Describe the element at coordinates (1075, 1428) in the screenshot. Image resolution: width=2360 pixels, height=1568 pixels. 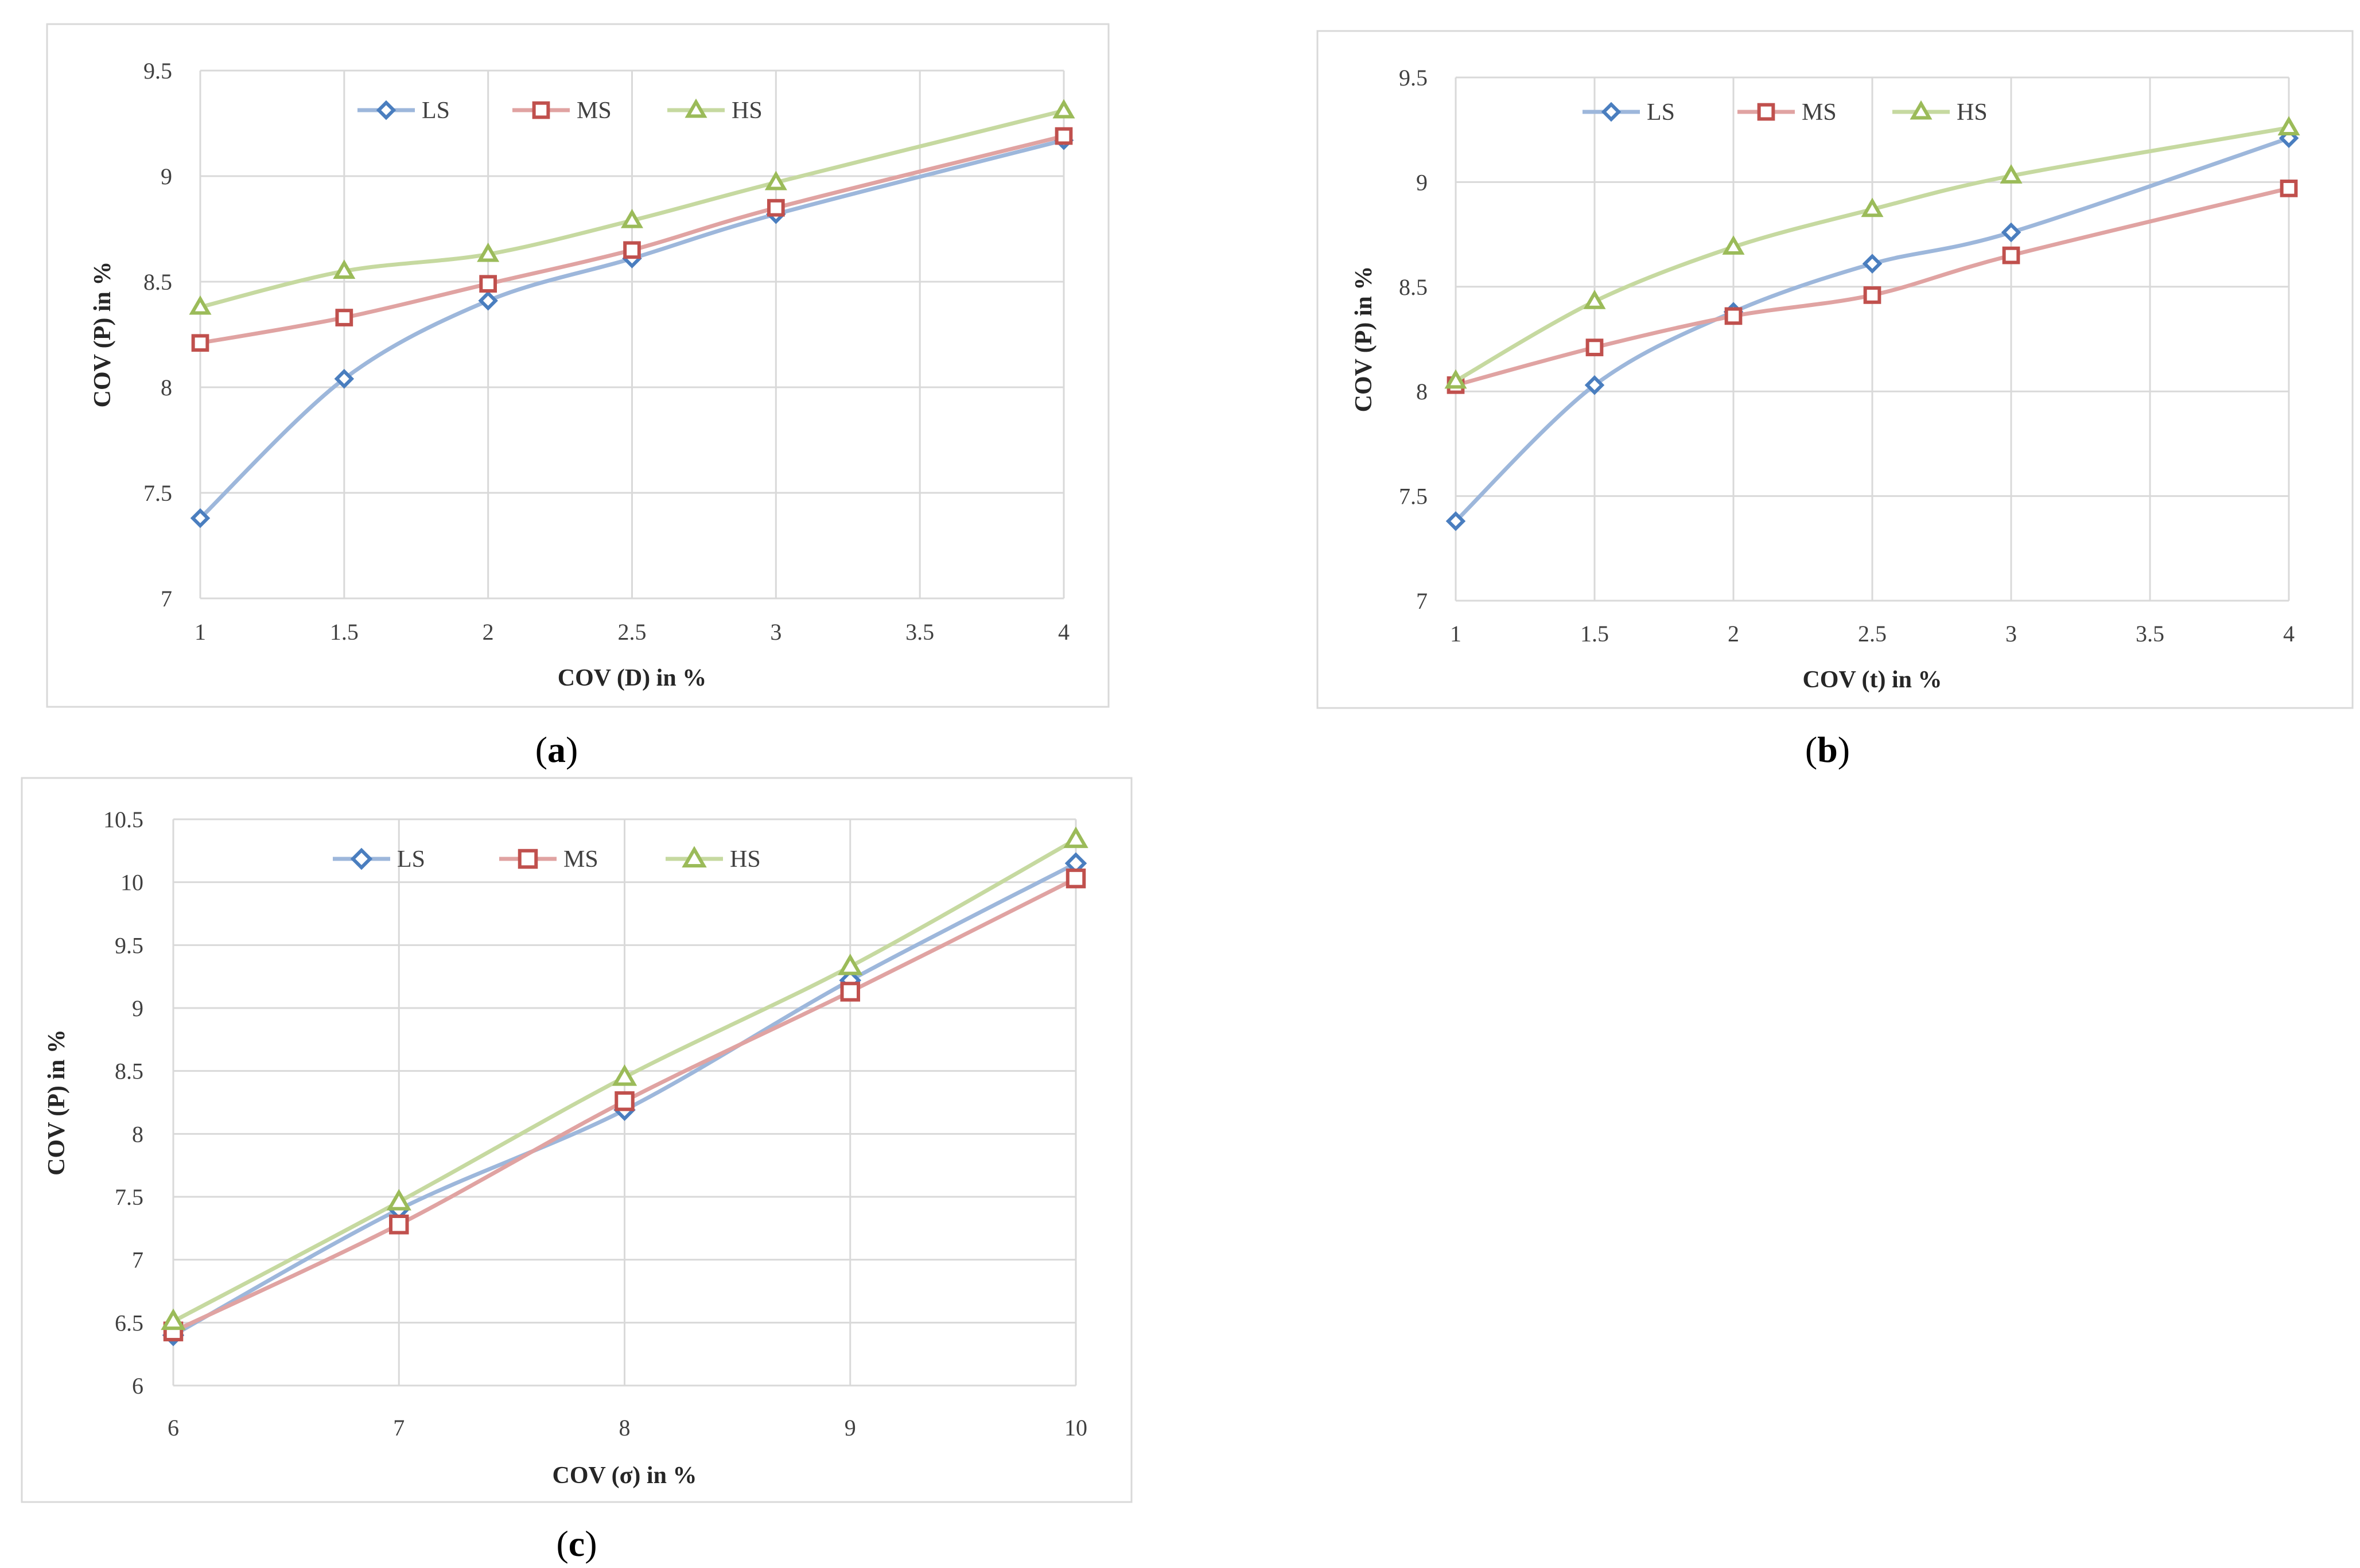
I see `x-tick-label: 10` at that location.